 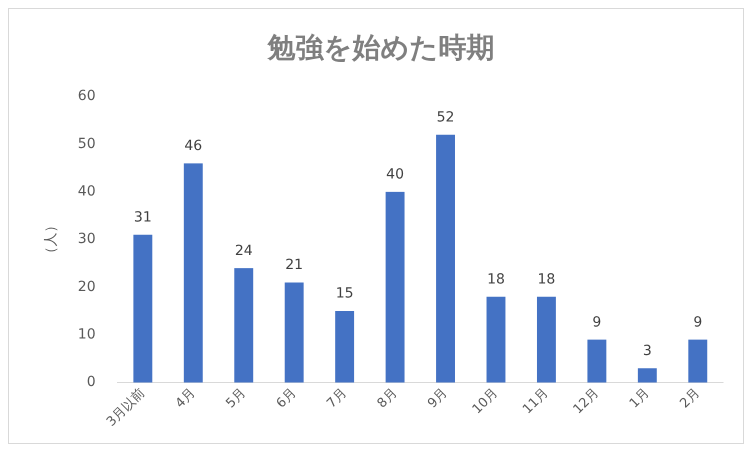 What do you see at coordinates (586, 402) in the screenshot?
I see `x-tick-label: 12月` at bounding box center [586, 402].